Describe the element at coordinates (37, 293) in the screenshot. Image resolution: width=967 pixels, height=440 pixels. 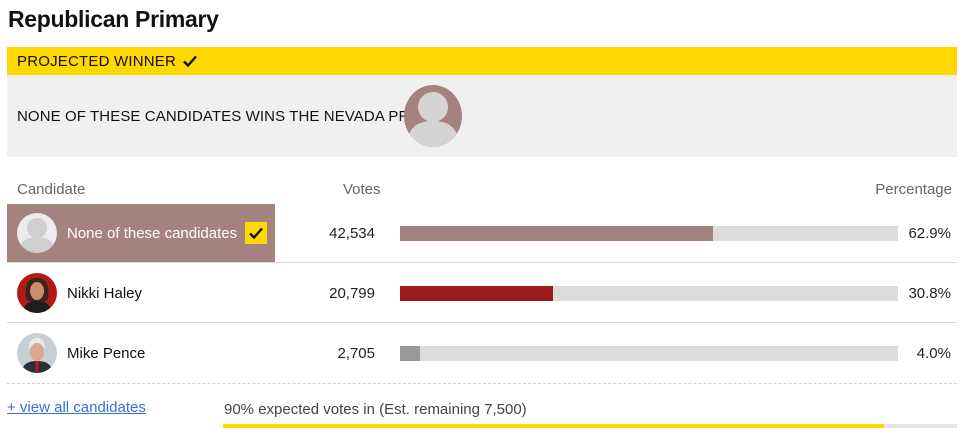
I see `candidate-photo-haley` at that location.